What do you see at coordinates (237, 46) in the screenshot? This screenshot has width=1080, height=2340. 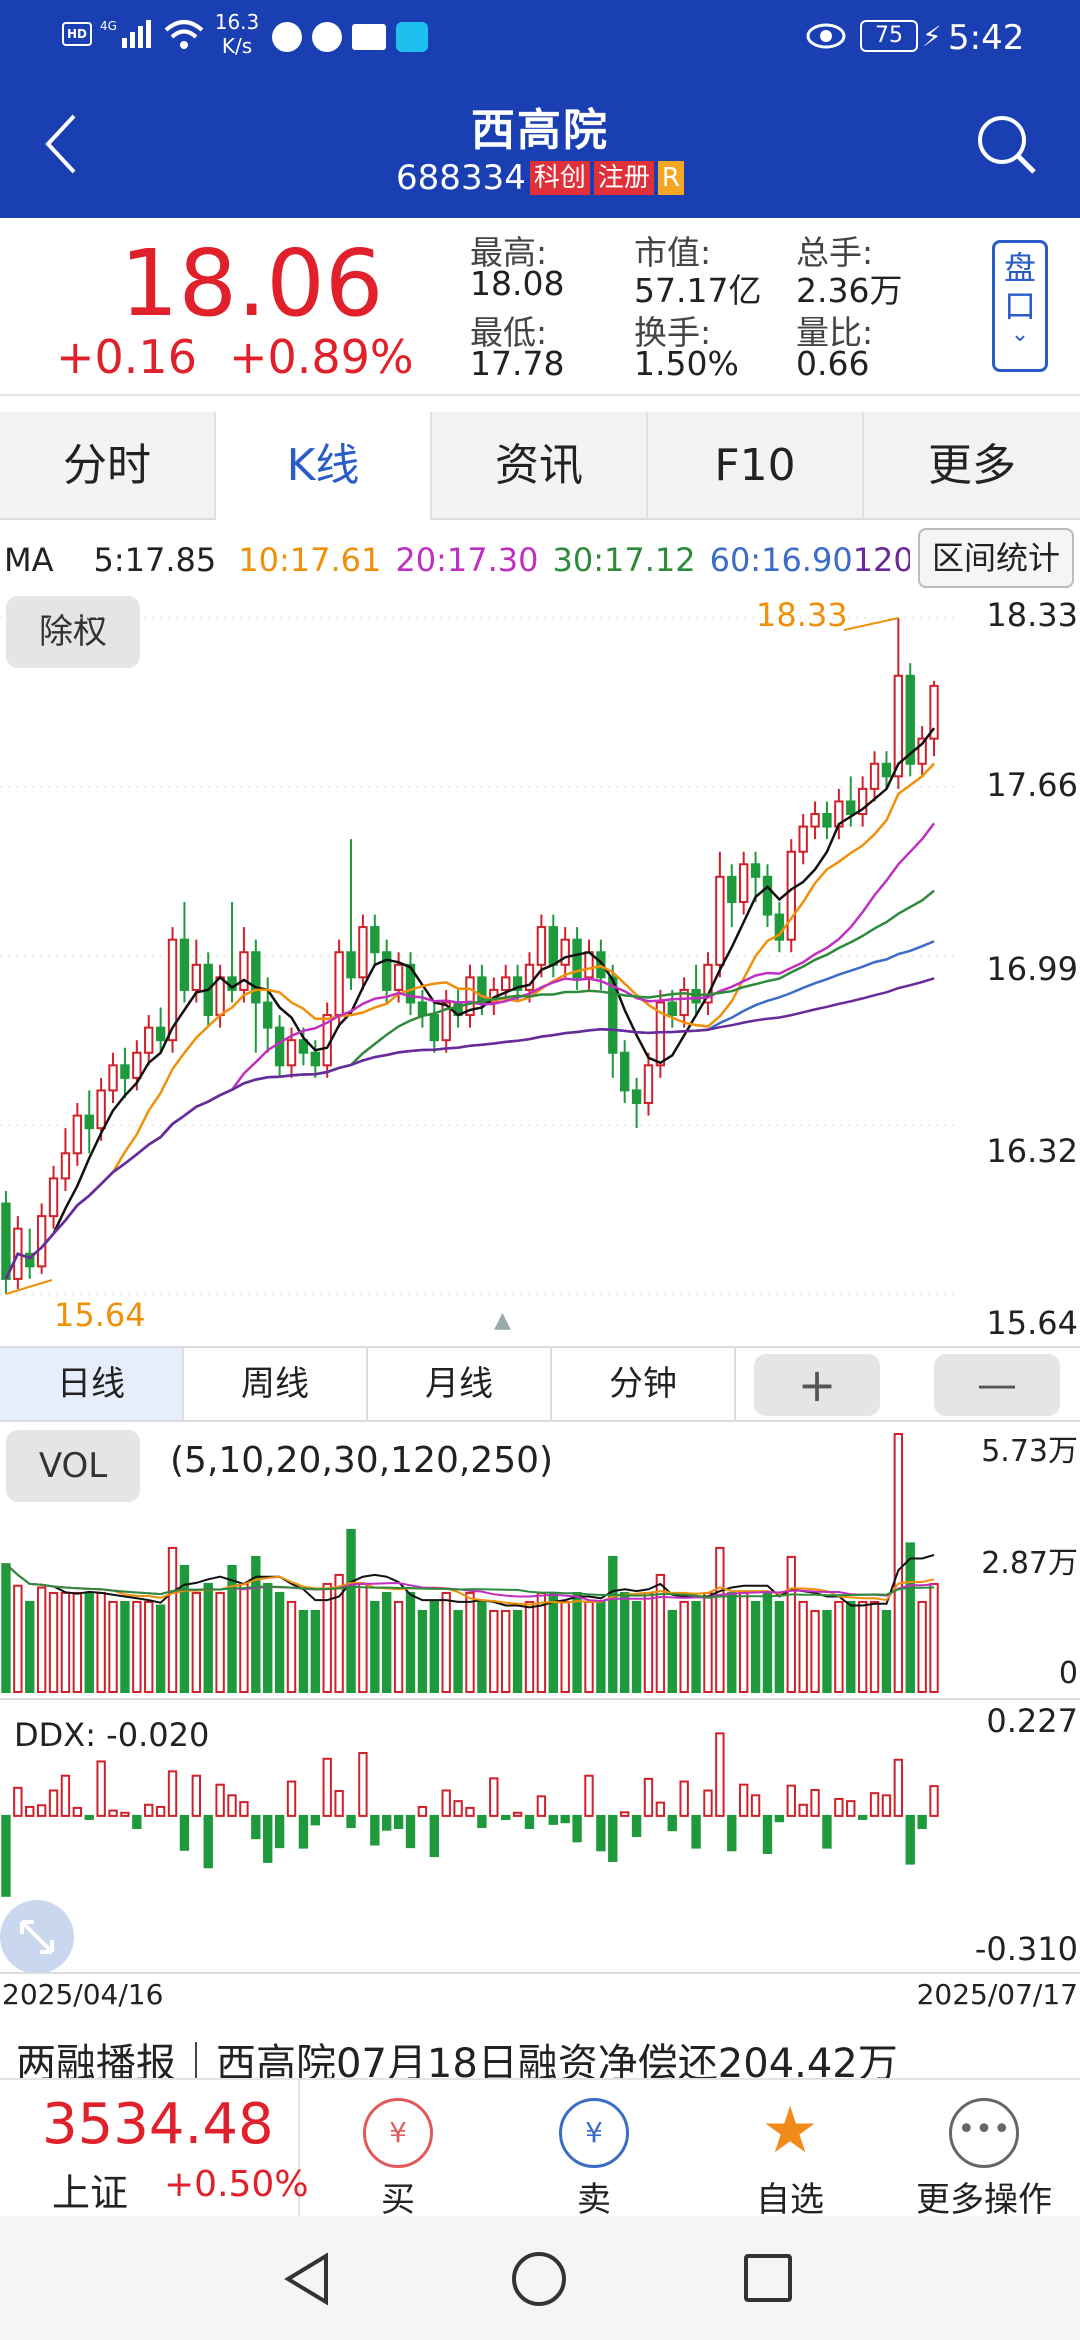 I see `speed-unit: K/s` at bounding box center [237, 46].